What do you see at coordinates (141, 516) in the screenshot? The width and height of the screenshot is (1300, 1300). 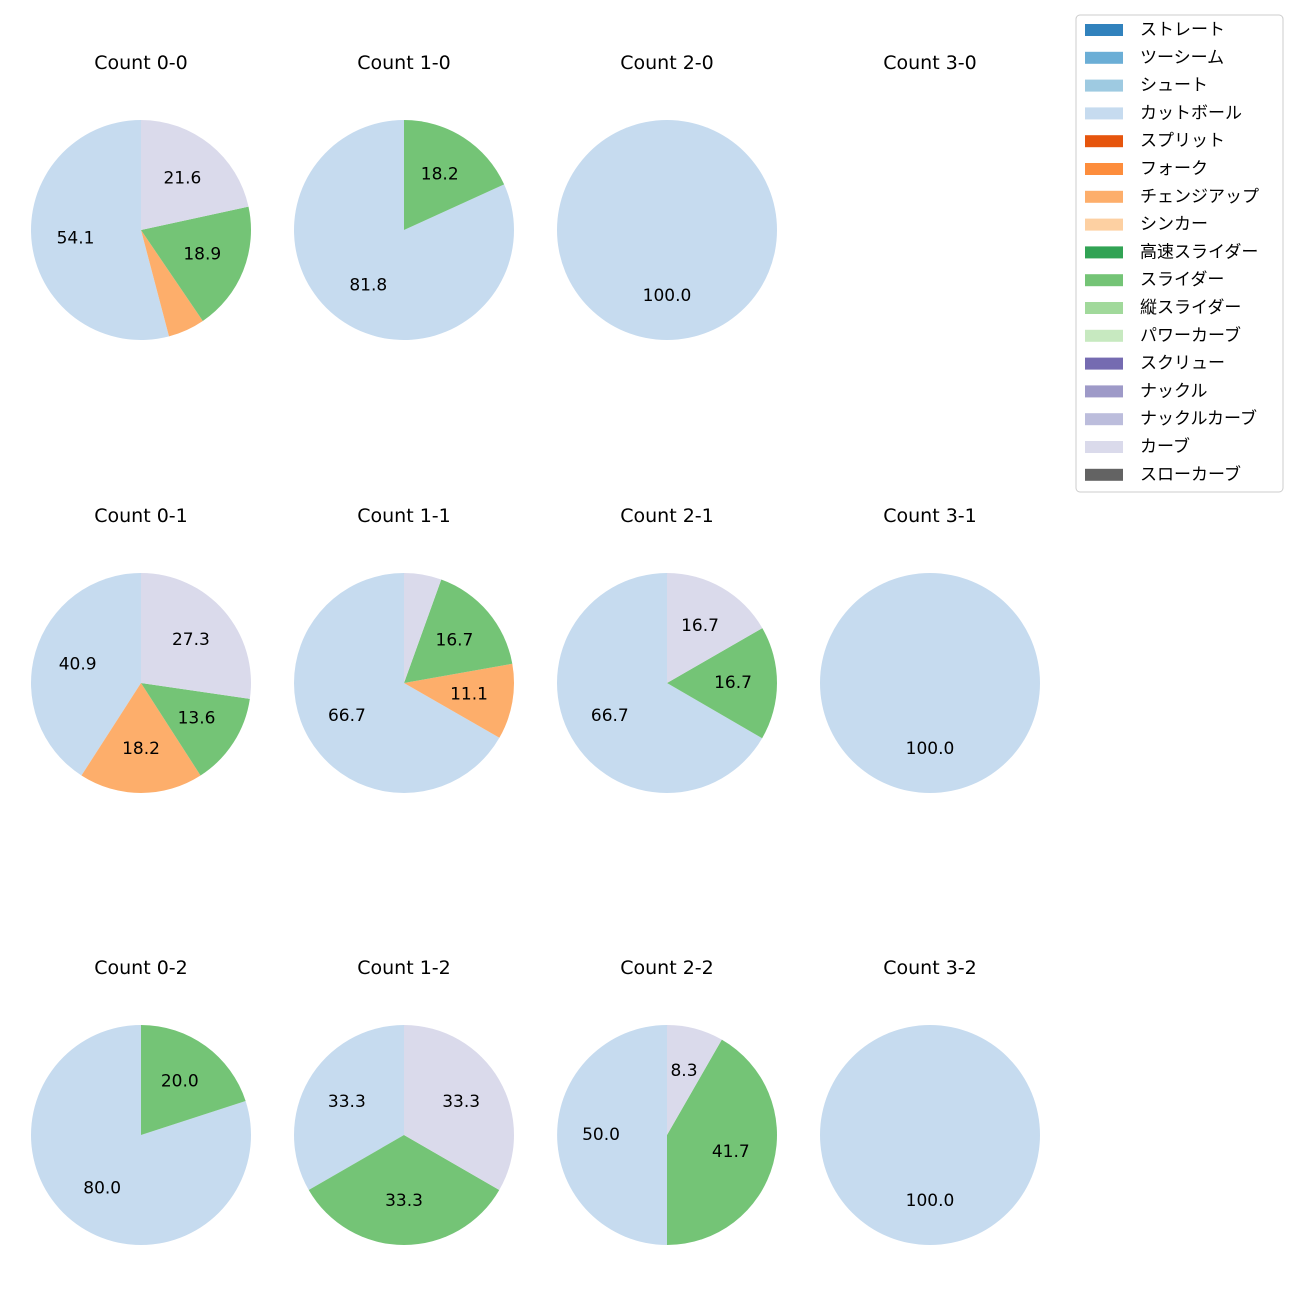 I see `pie-title: Count 0-1` at bounding box center [141, 516].